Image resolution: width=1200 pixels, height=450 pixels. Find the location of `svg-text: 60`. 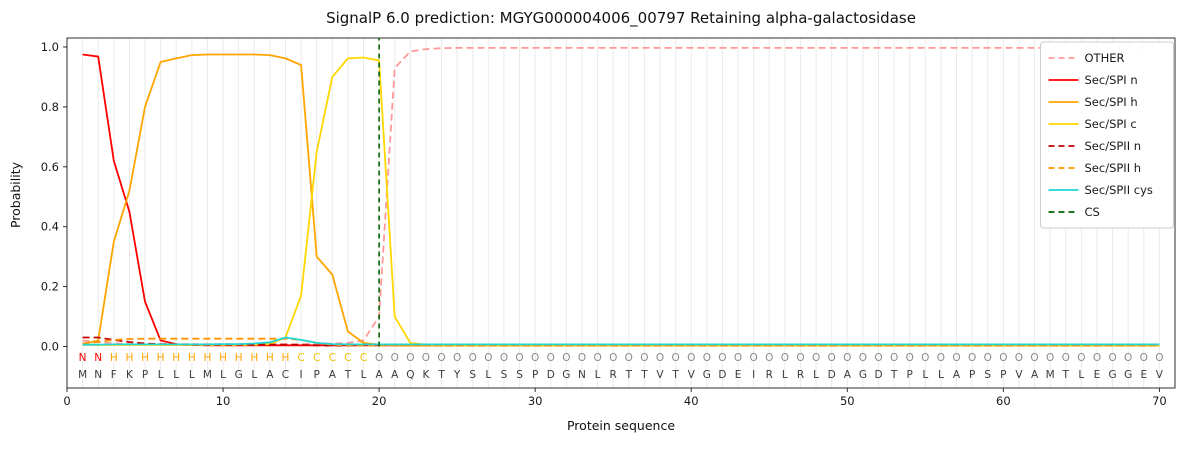

svg-text: 60 is located at coordinates (1003, 401).